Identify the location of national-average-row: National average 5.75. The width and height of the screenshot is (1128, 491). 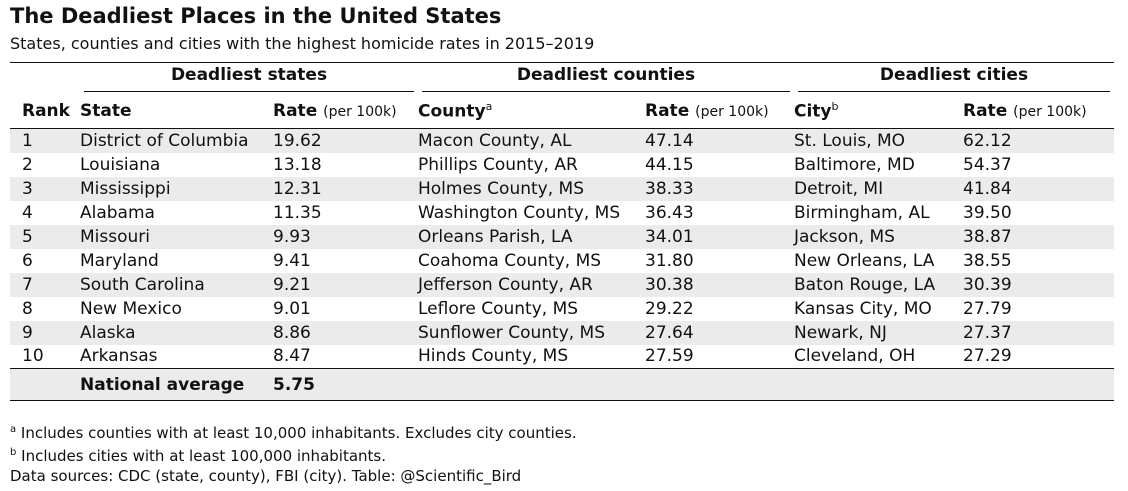
(562, 384).